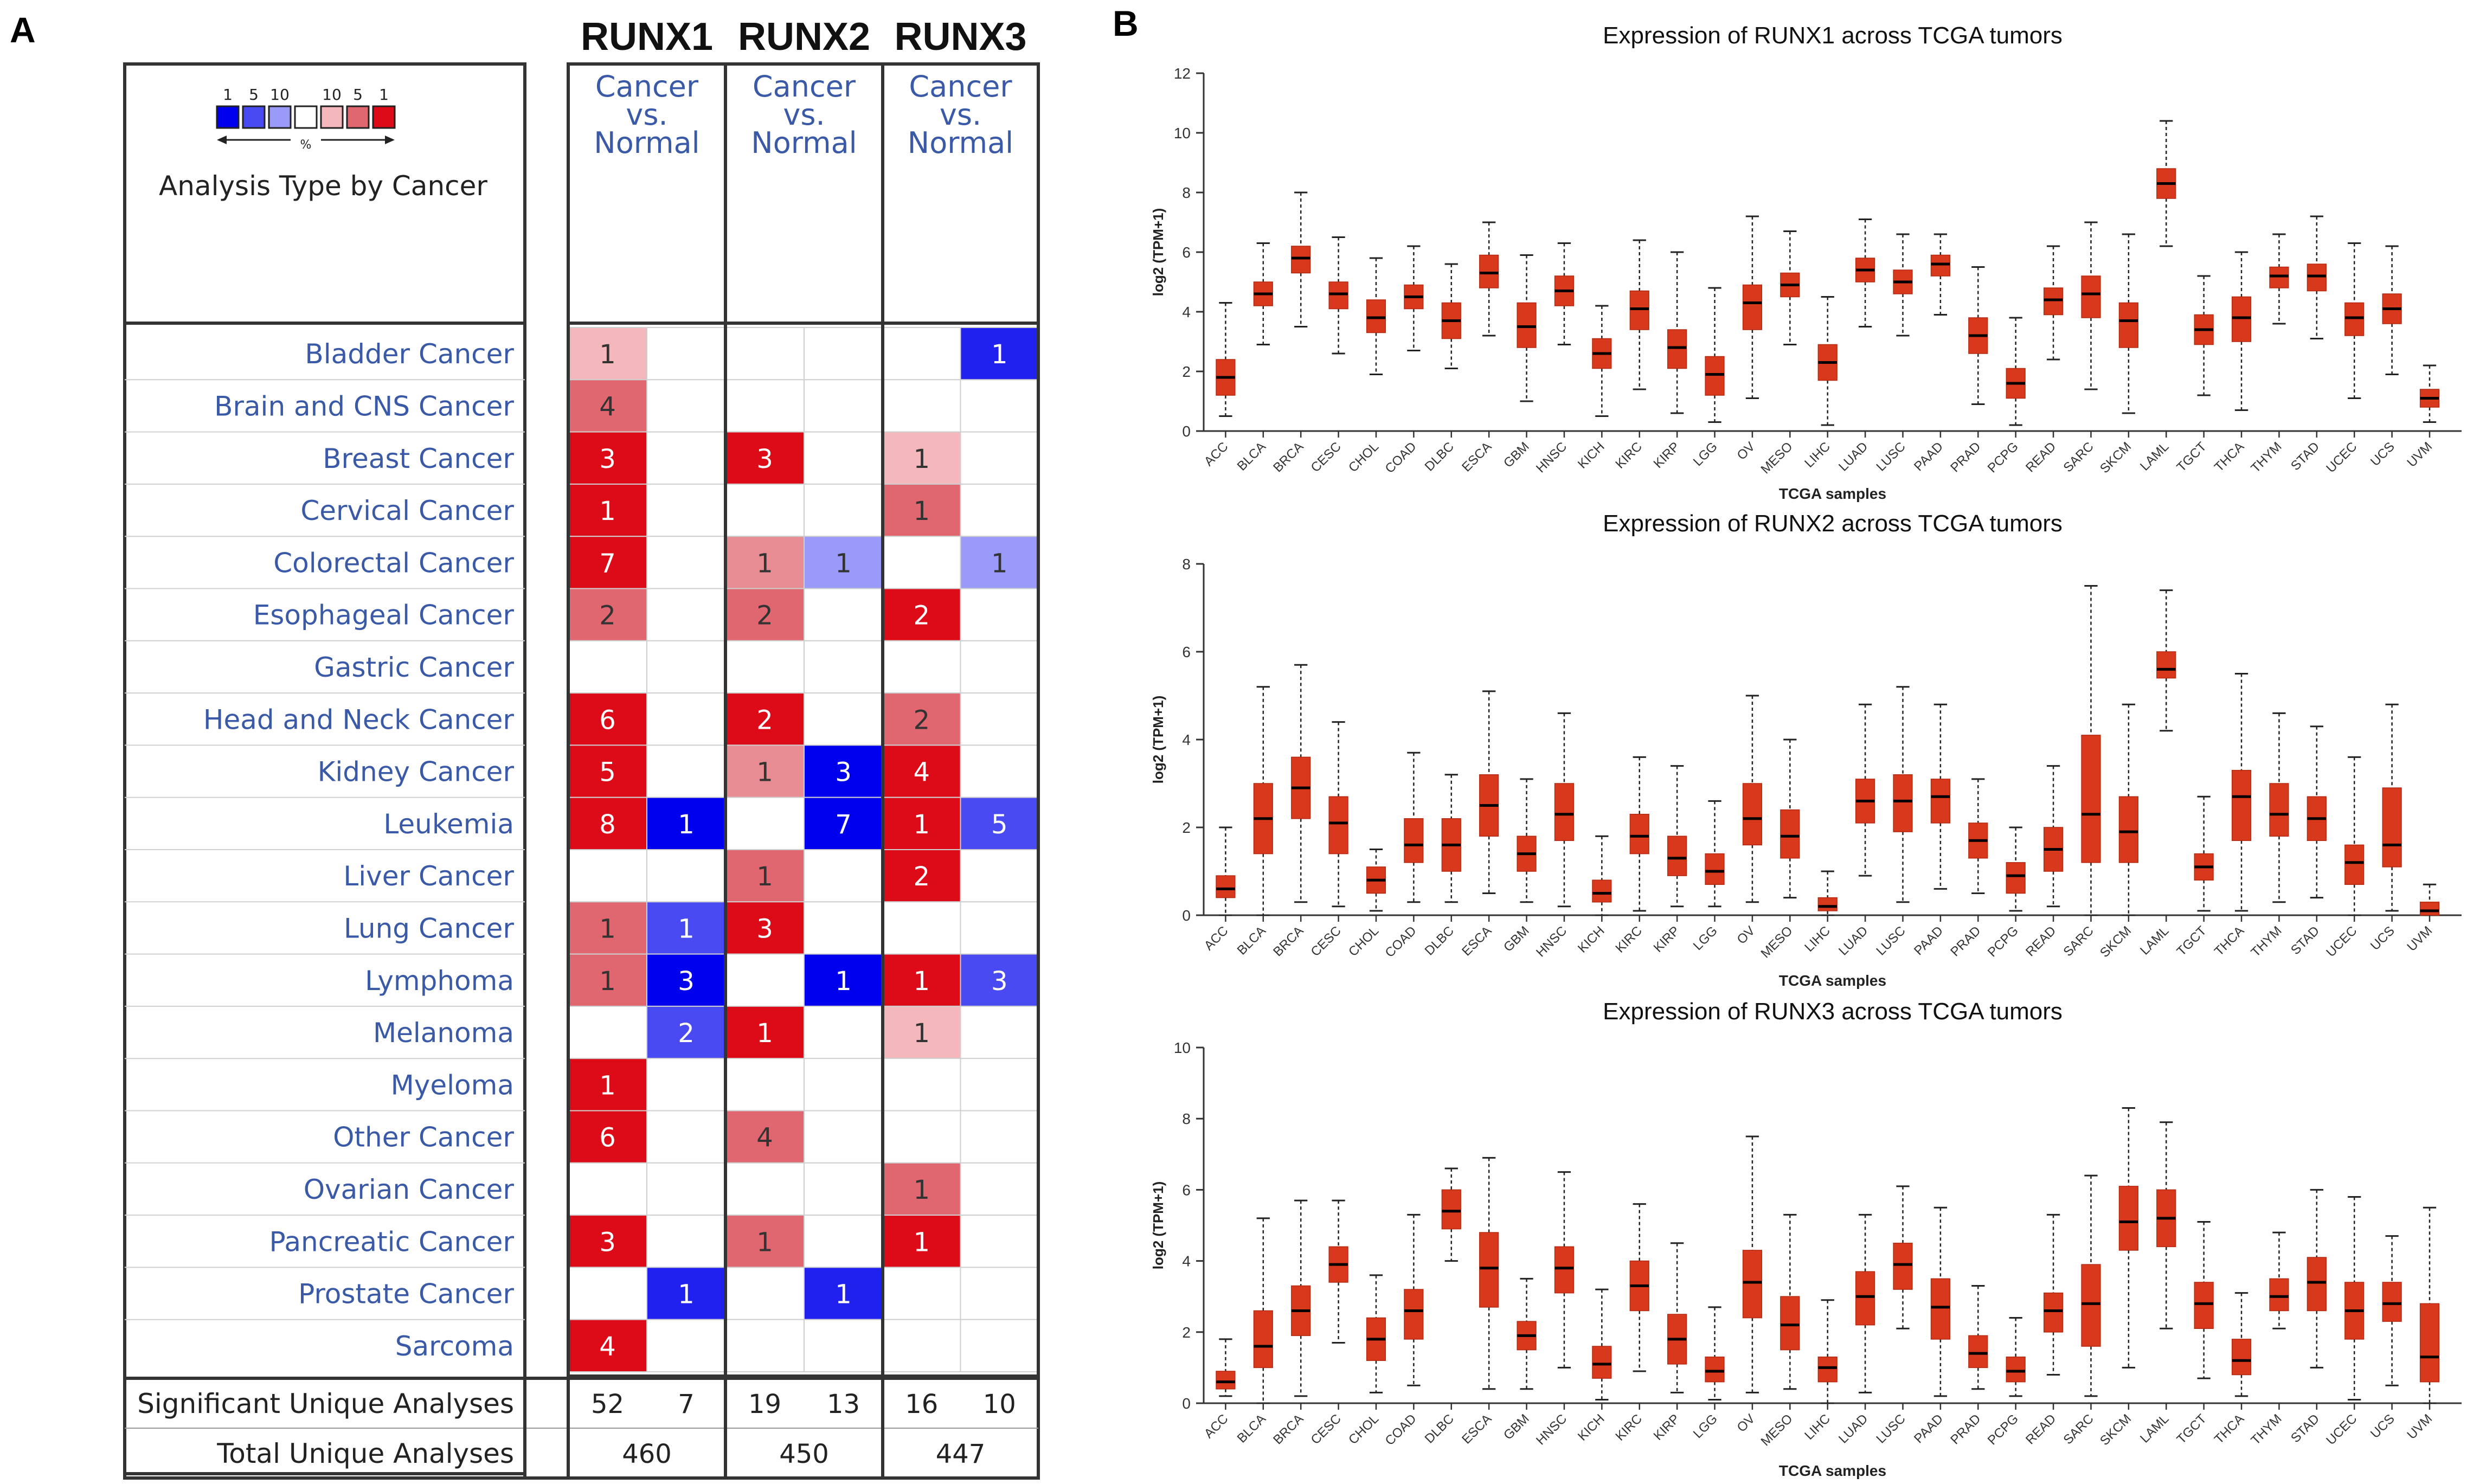 This screenshot has width=2467, height=1484. I want to click on x-tick-label: THYM, so click(2266, 1429).